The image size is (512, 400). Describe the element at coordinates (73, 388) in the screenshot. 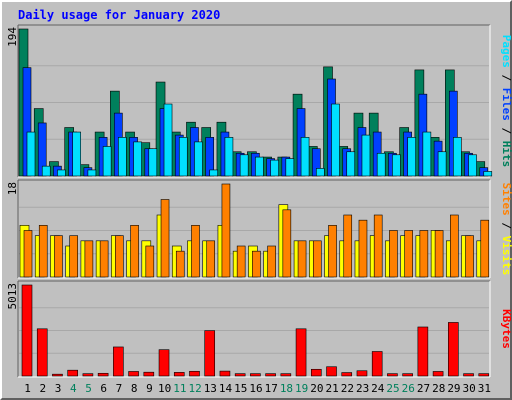

I see `x-tick-label-day-4: 4` at that location.